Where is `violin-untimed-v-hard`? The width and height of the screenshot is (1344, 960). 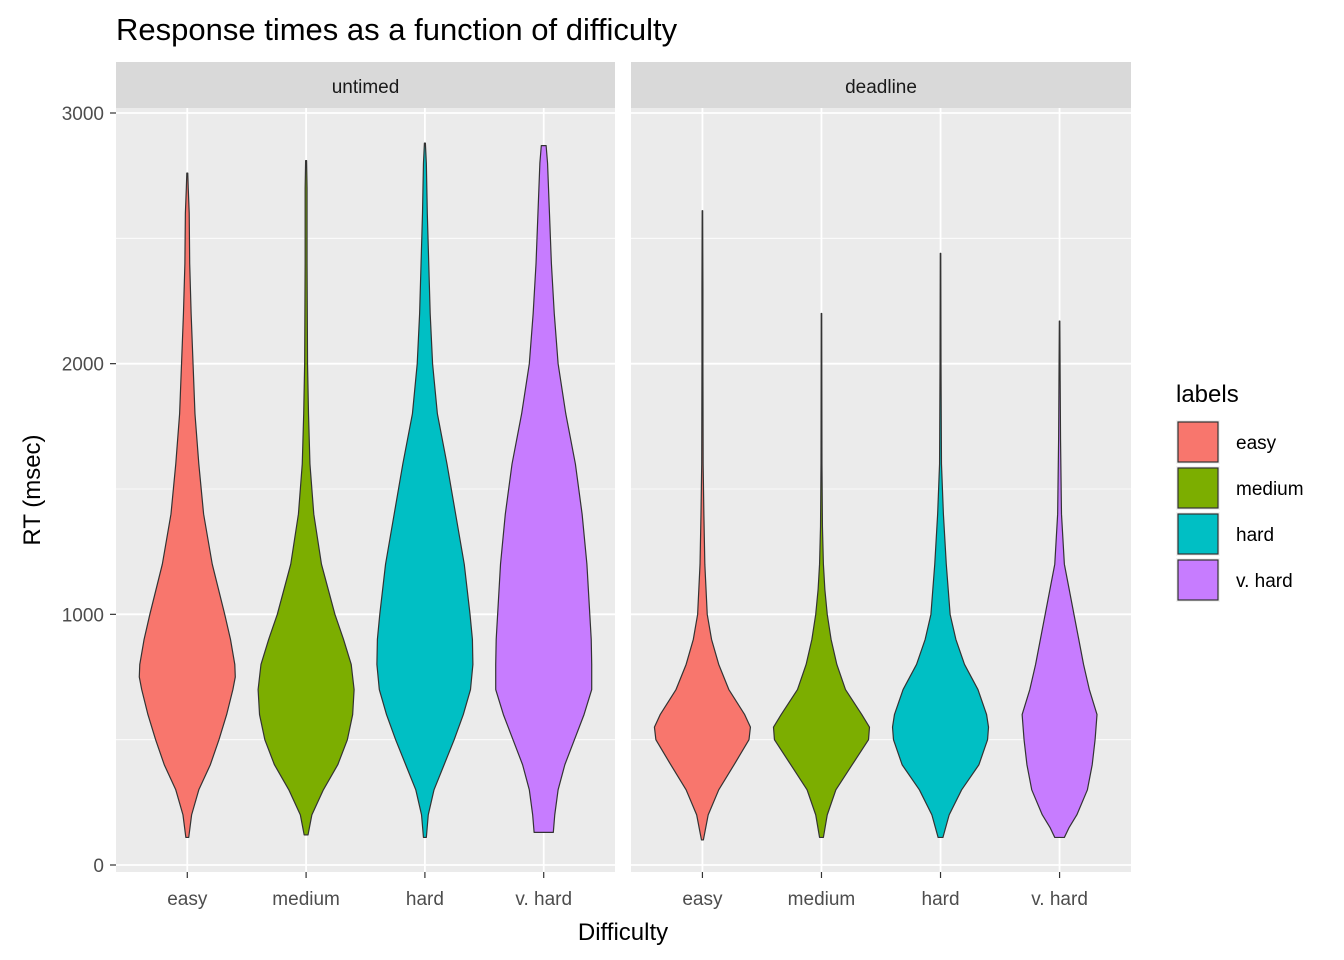
violin-untimed-v-hard is located at coordinates (544, 489).